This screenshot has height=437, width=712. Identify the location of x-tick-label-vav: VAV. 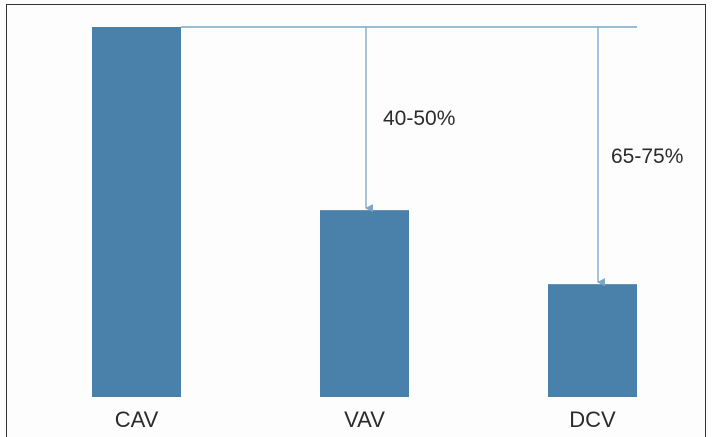
(364, 419).